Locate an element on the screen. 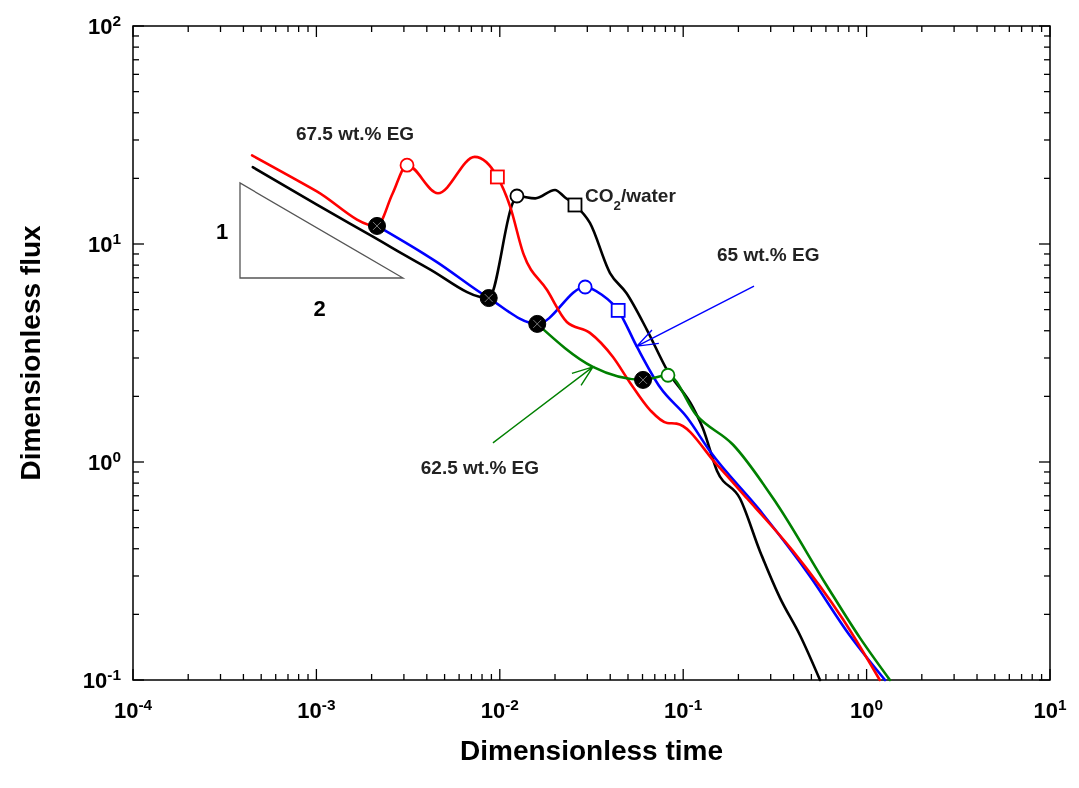  x-tick-label: 10$^{-4}$ is located at coordinates (133, 709).